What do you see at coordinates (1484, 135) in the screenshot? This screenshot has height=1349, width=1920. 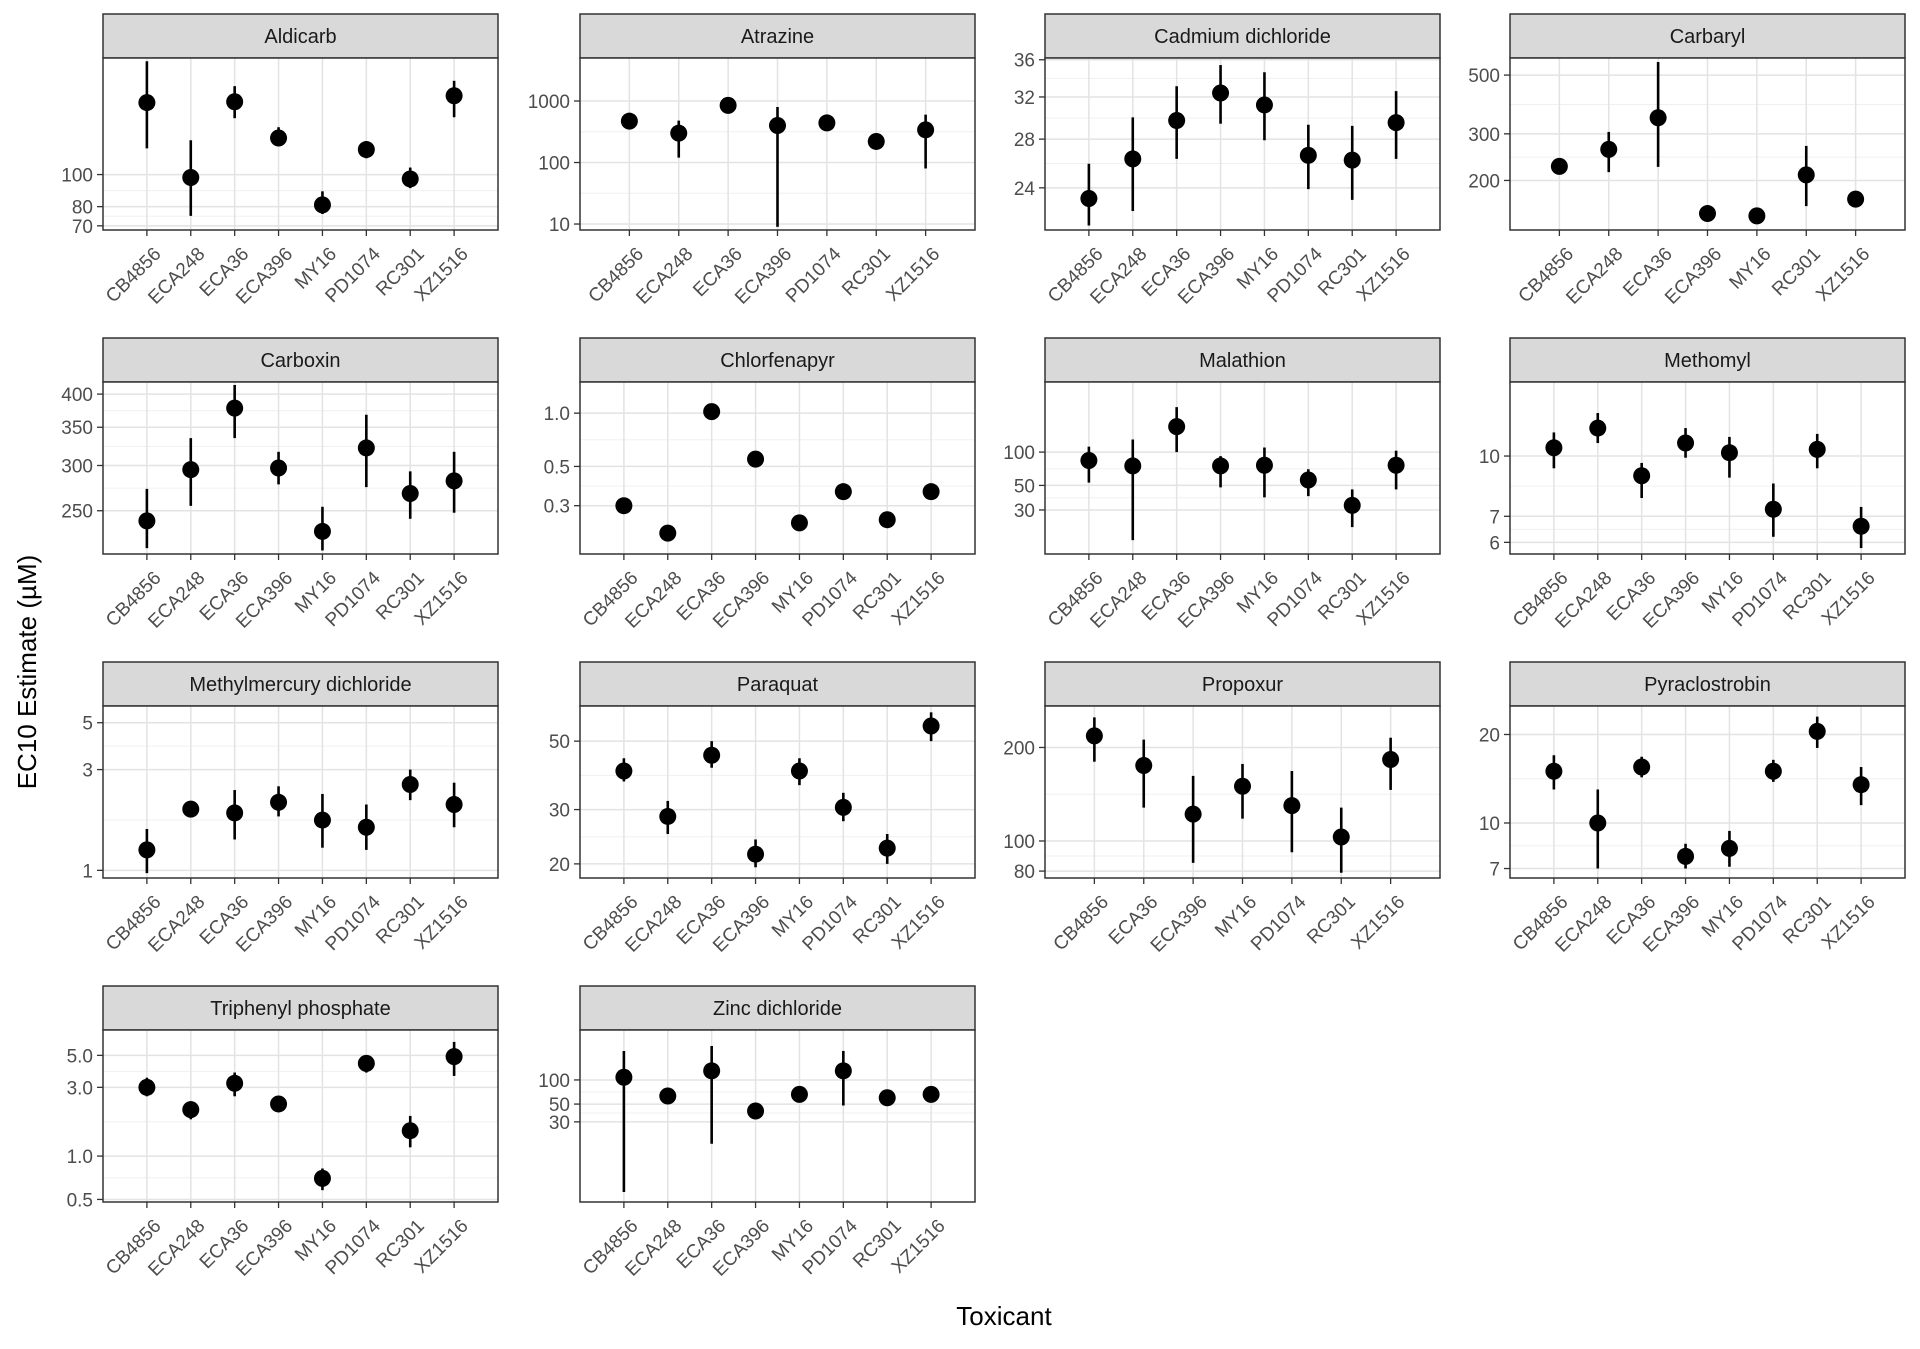 I see `y-tick-label: 300` at bounding box center [1484, 135].